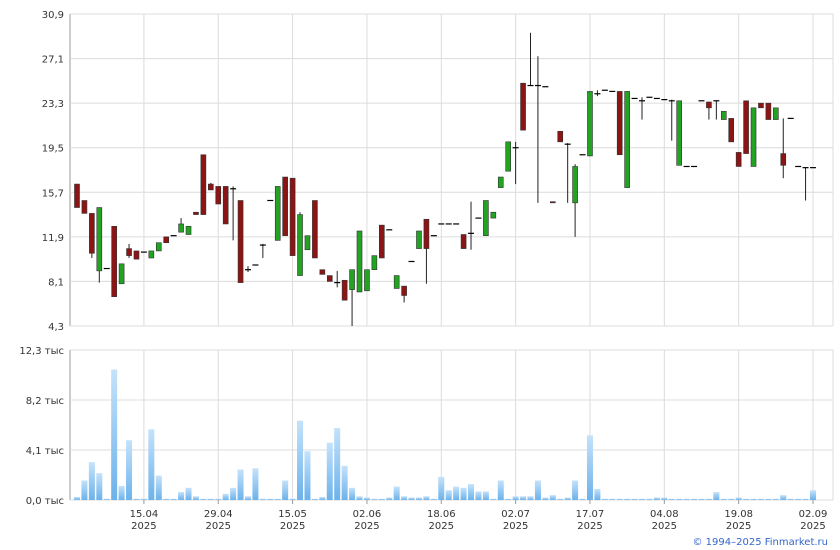 This screenshot has width=840, height=550. Describe the element at coordinates (515, 520) in the screenshot. I see `x-tick-label: 02.07 2025` at that location.